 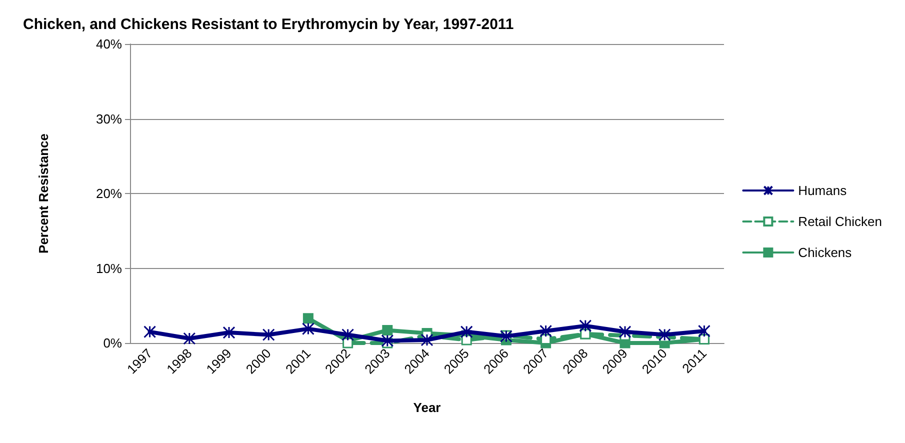 What do you see at coordinates (109, 193) in the screenshot?
I see `y-tick-label: 20%` at bounding box center [109, 193].